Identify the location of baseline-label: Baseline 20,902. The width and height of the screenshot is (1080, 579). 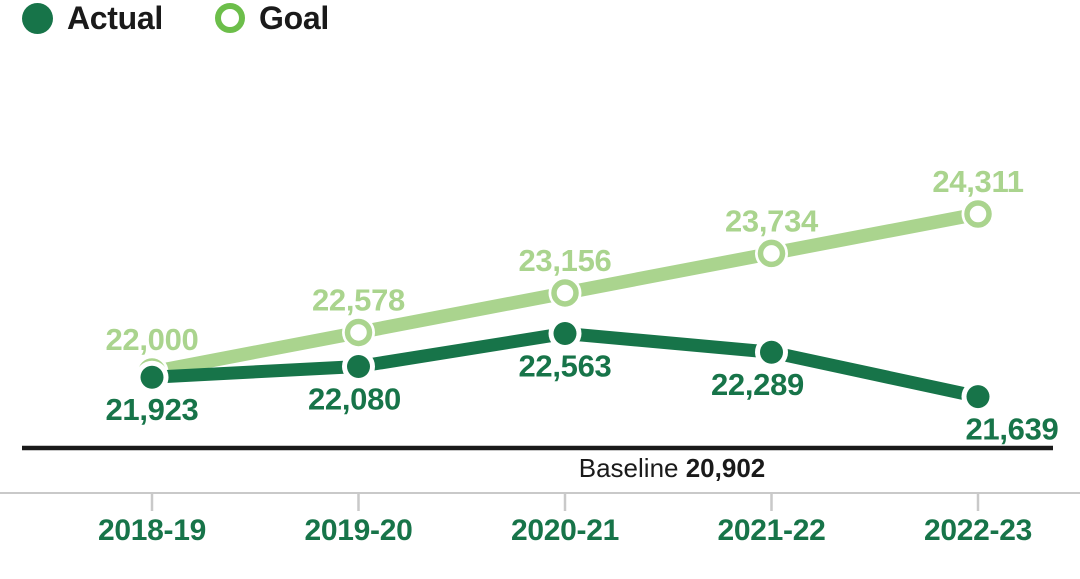
(672, 468).